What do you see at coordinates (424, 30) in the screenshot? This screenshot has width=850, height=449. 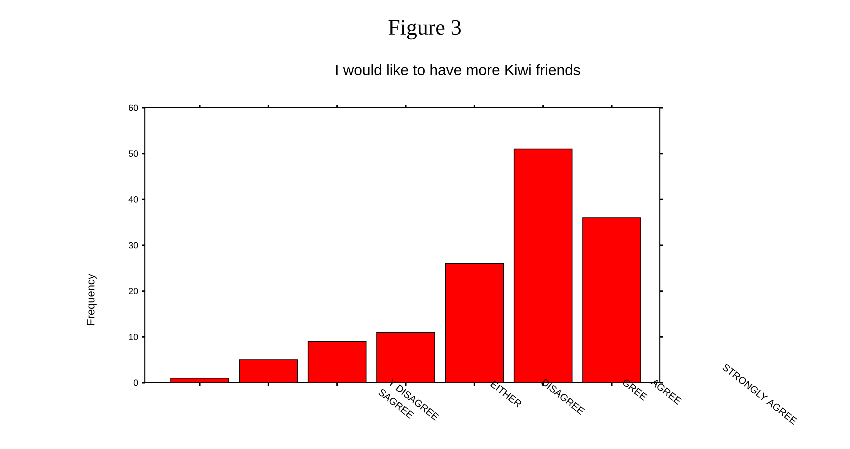 I see `chart-title: Figure 3` at bounding box center [424, 30].